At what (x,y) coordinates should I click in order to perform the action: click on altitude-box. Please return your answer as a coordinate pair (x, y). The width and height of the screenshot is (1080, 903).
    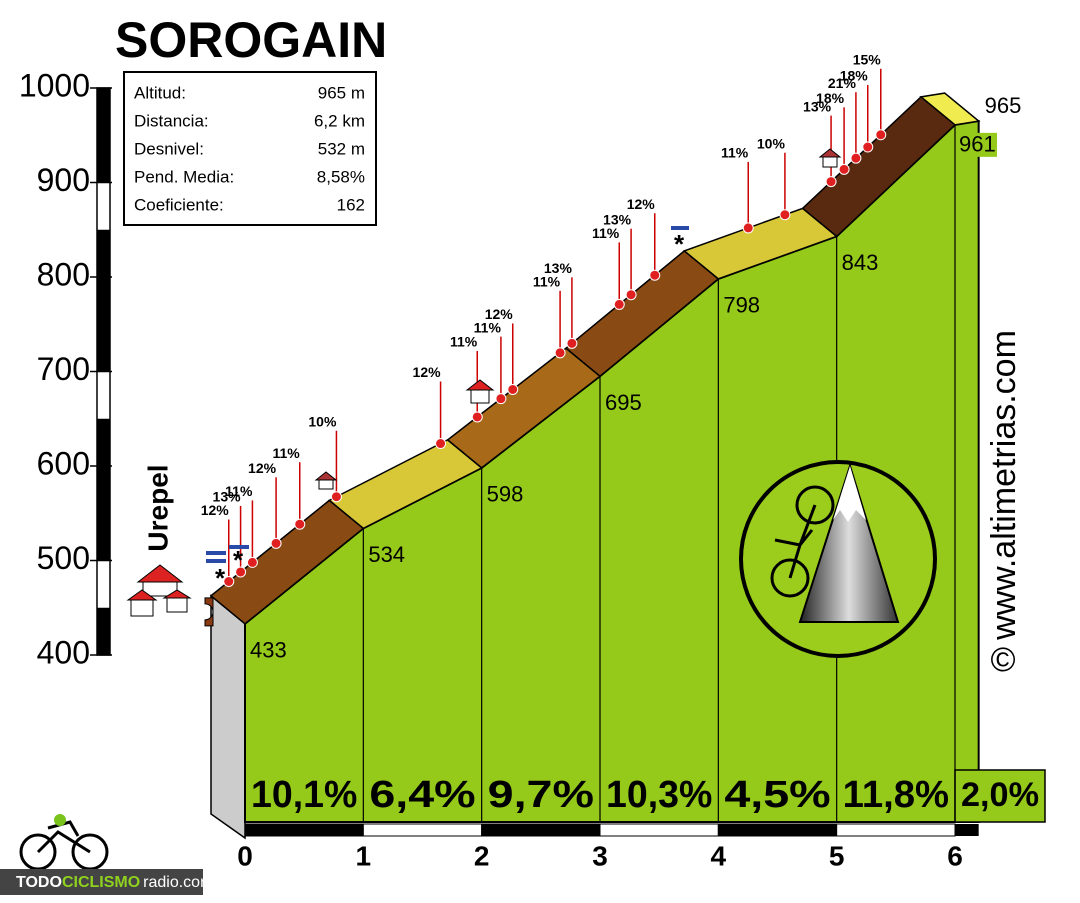
    Looking at the image, I should click on (977, 144).